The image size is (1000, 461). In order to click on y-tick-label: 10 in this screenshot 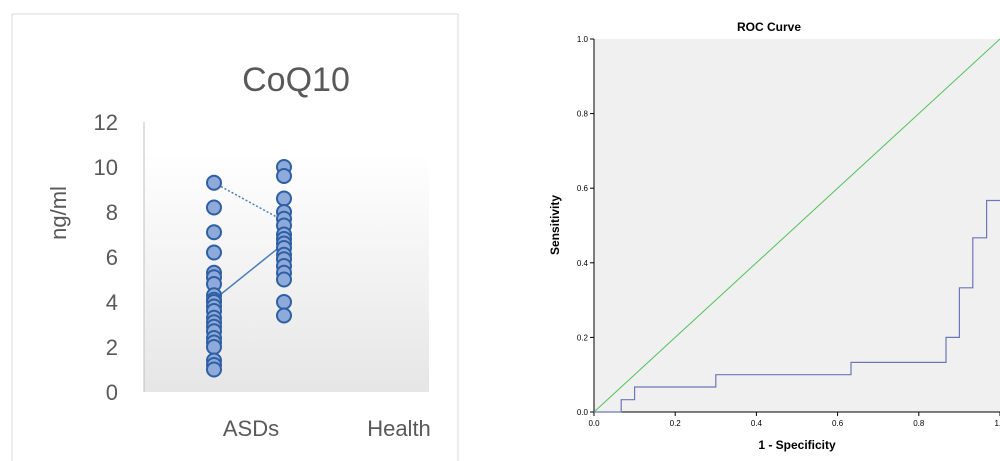, I will do `click(106, 167)`.